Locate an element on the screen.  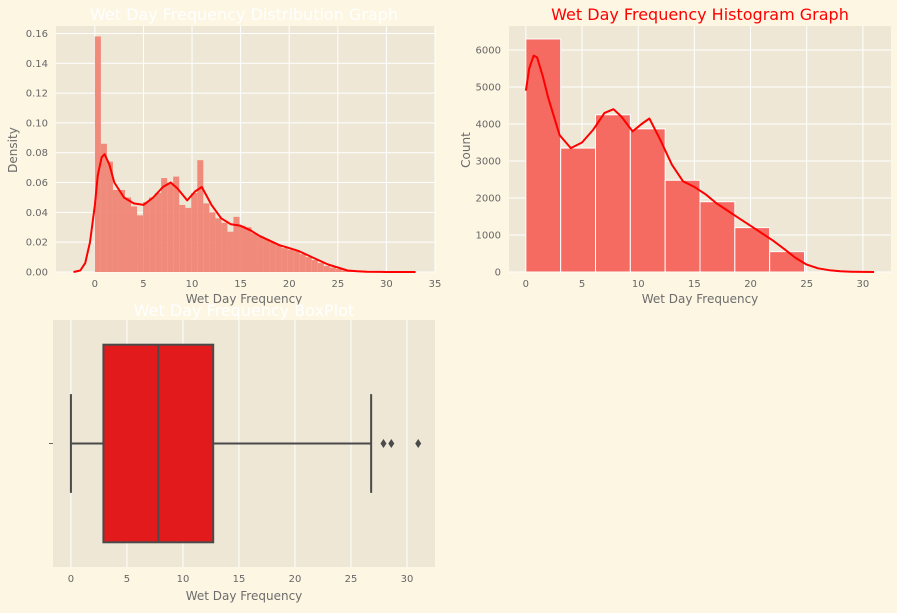
distribution-x-tick-label: 15 is located at coordinates (240, 284).